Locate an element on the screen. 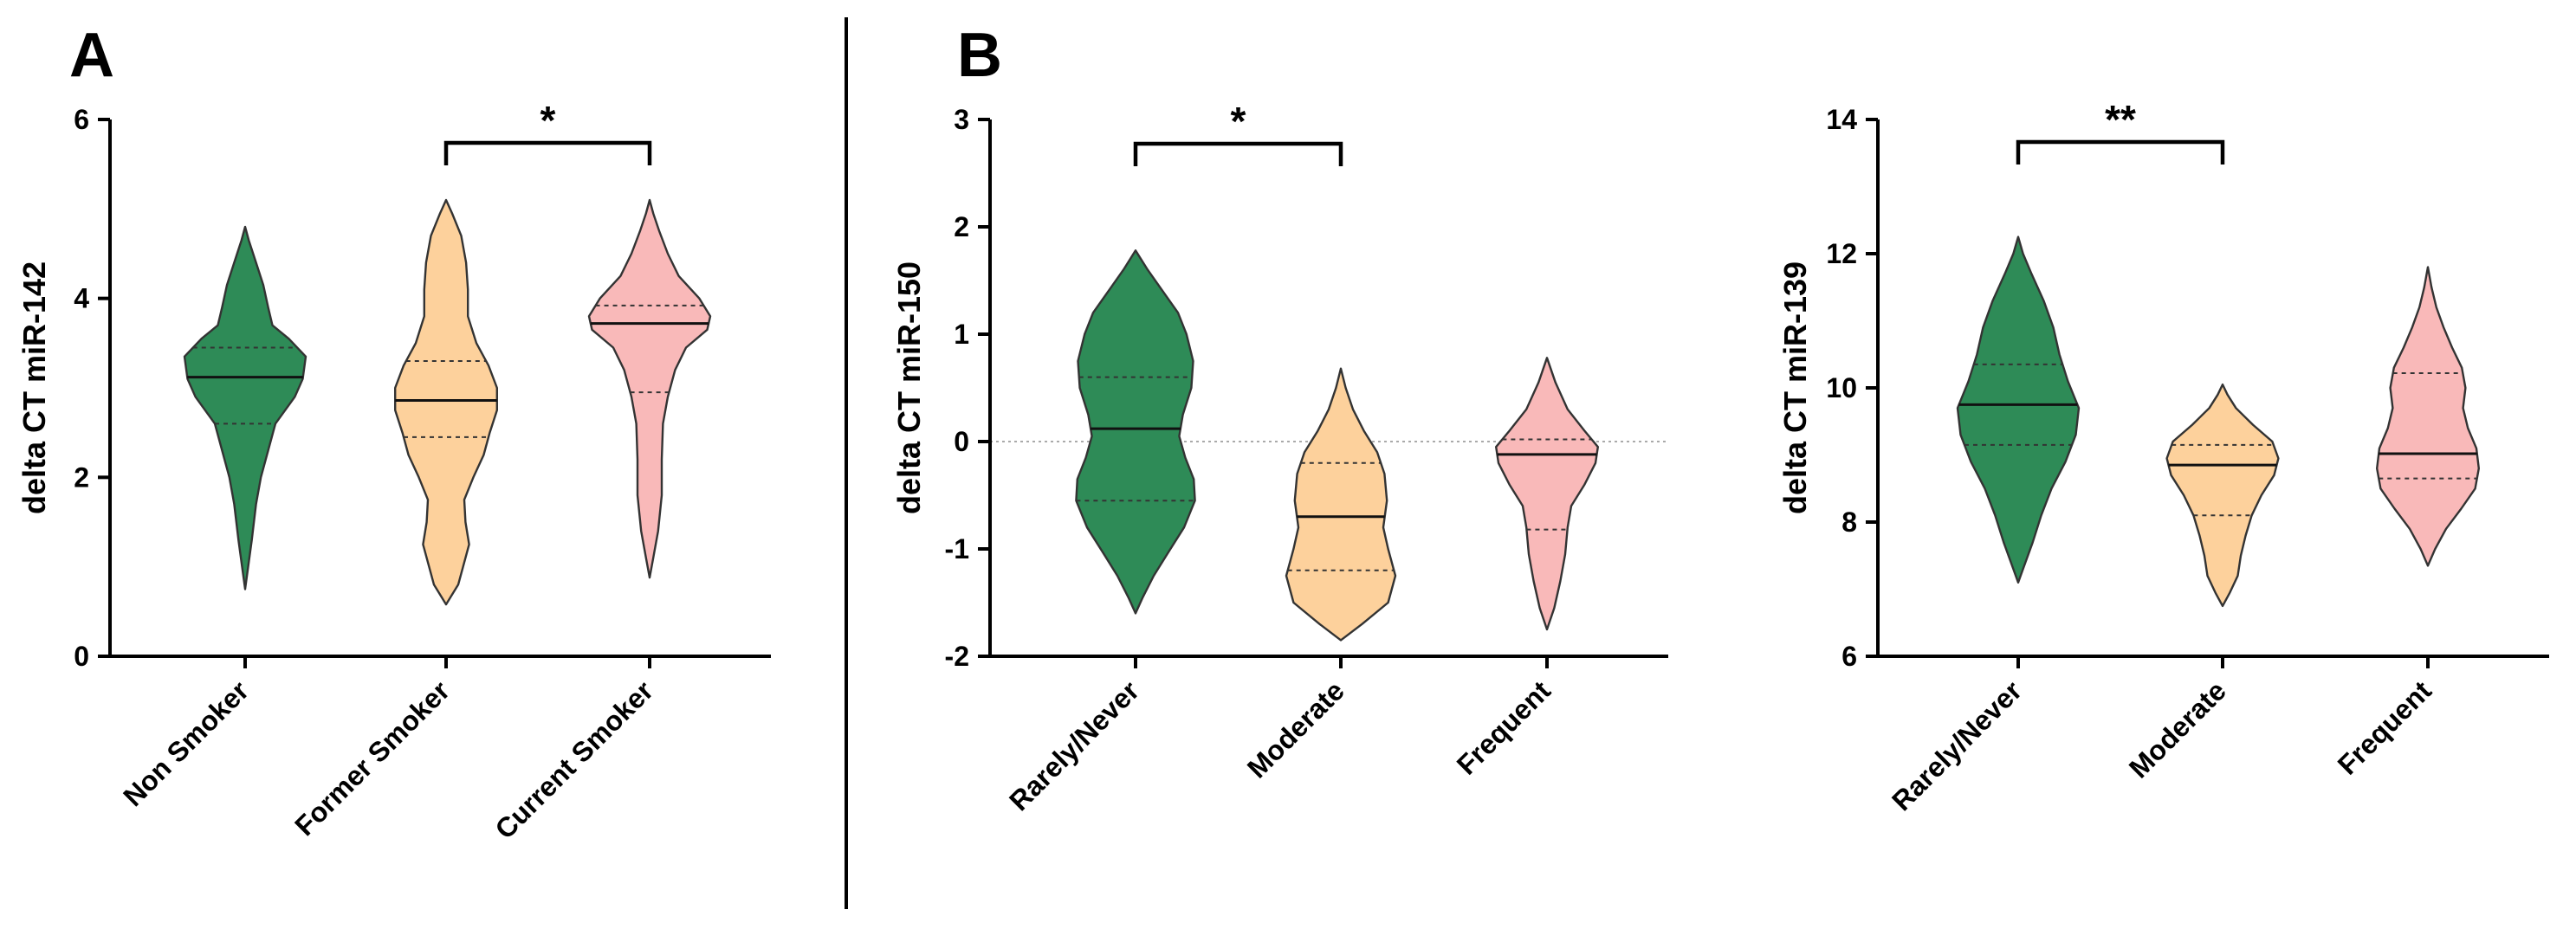 This screenshot has height=929, width=2576. violin-current-smoker is located at coordinates (649, 388).